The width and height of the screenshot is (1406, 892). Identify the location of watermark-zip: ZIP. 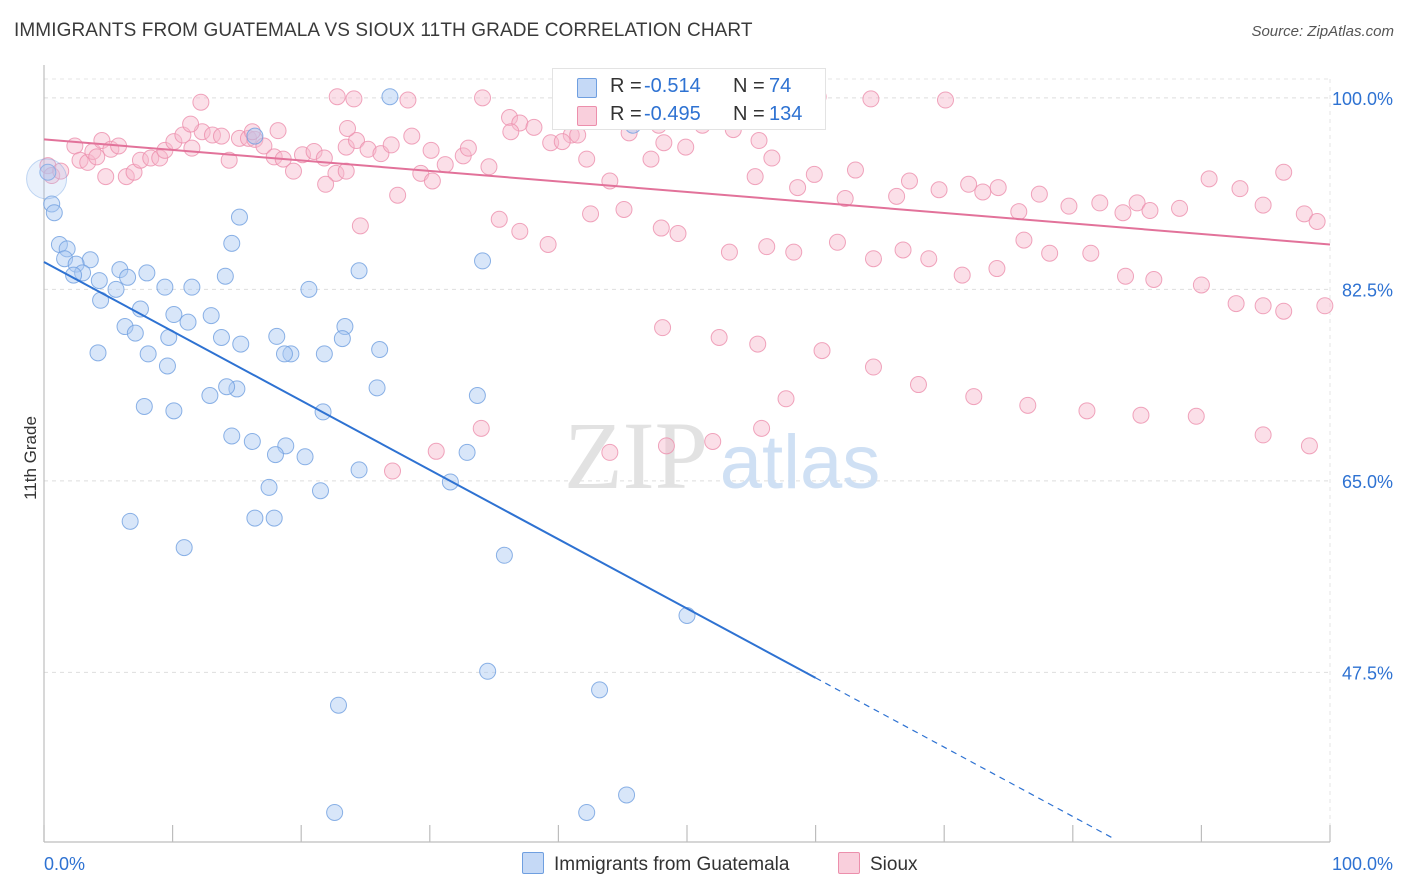
(636, 455).